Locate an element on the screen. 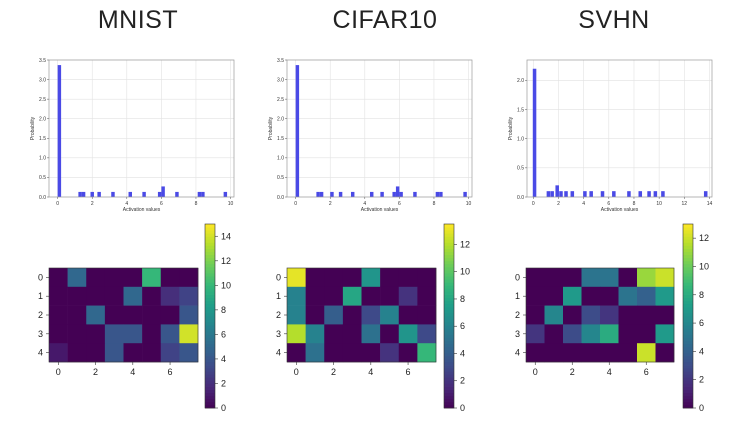 The width and height of the screenshot is (732, 440). y-tick-label: 3 is located at coordinates (517, 334).